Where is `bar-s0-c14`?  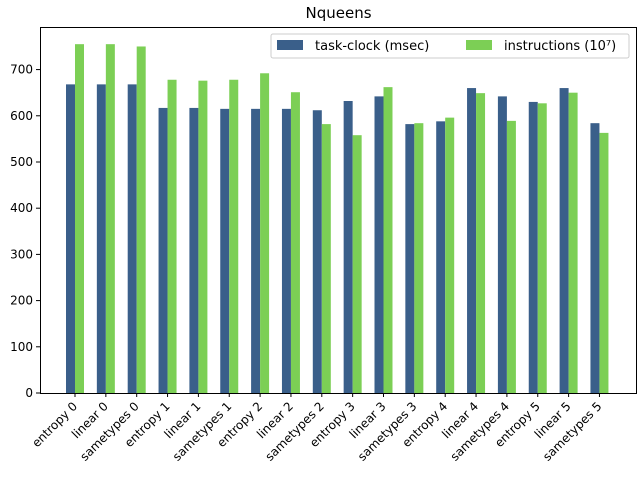
bar-s0-c14 is located at coordinates (502, 244).